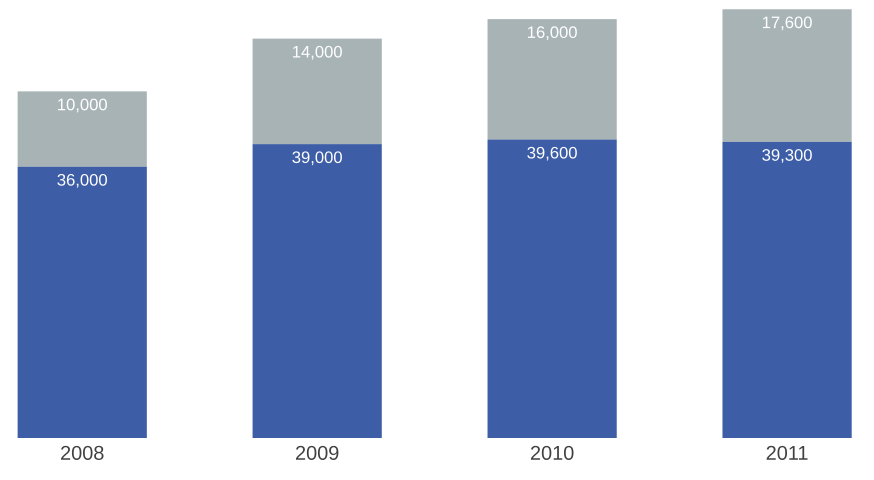 Image resolution: width=874 pixels, height=480 pixels. Describe the element at coordinates (552, 453) in the screenshot. I see `x-tick-label: 2010` at that location.